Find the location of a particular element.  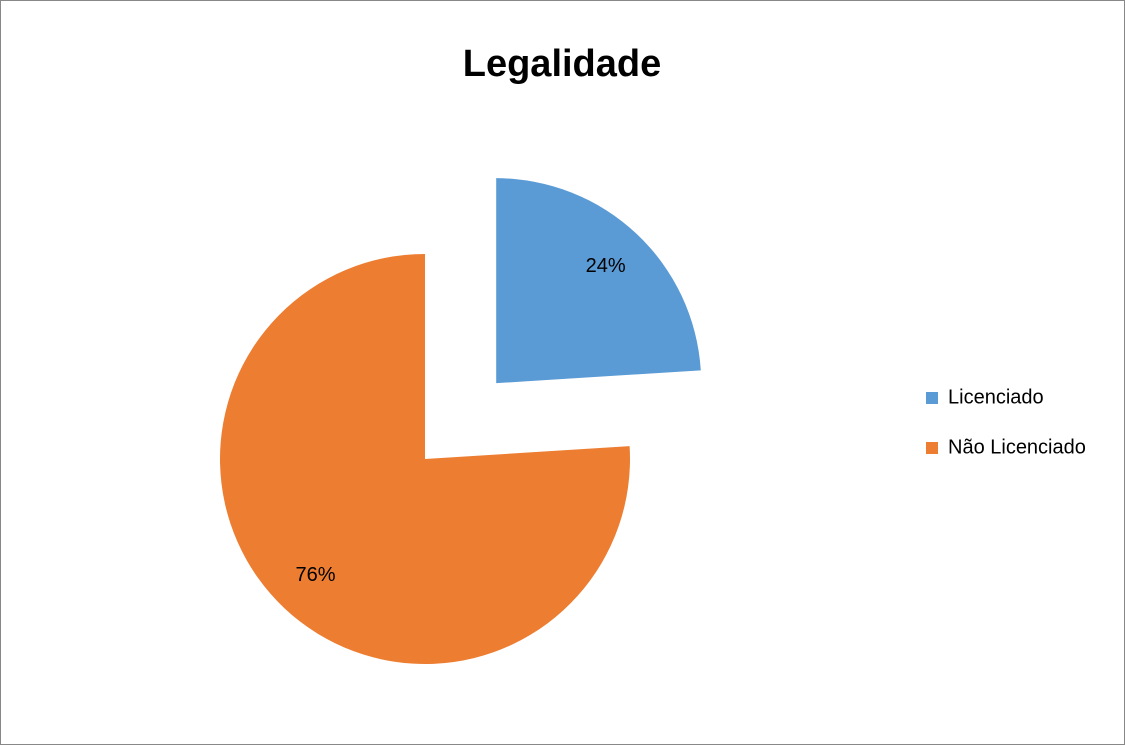

legend-label: Não Licenciado is located at coordinates (1017, 447).